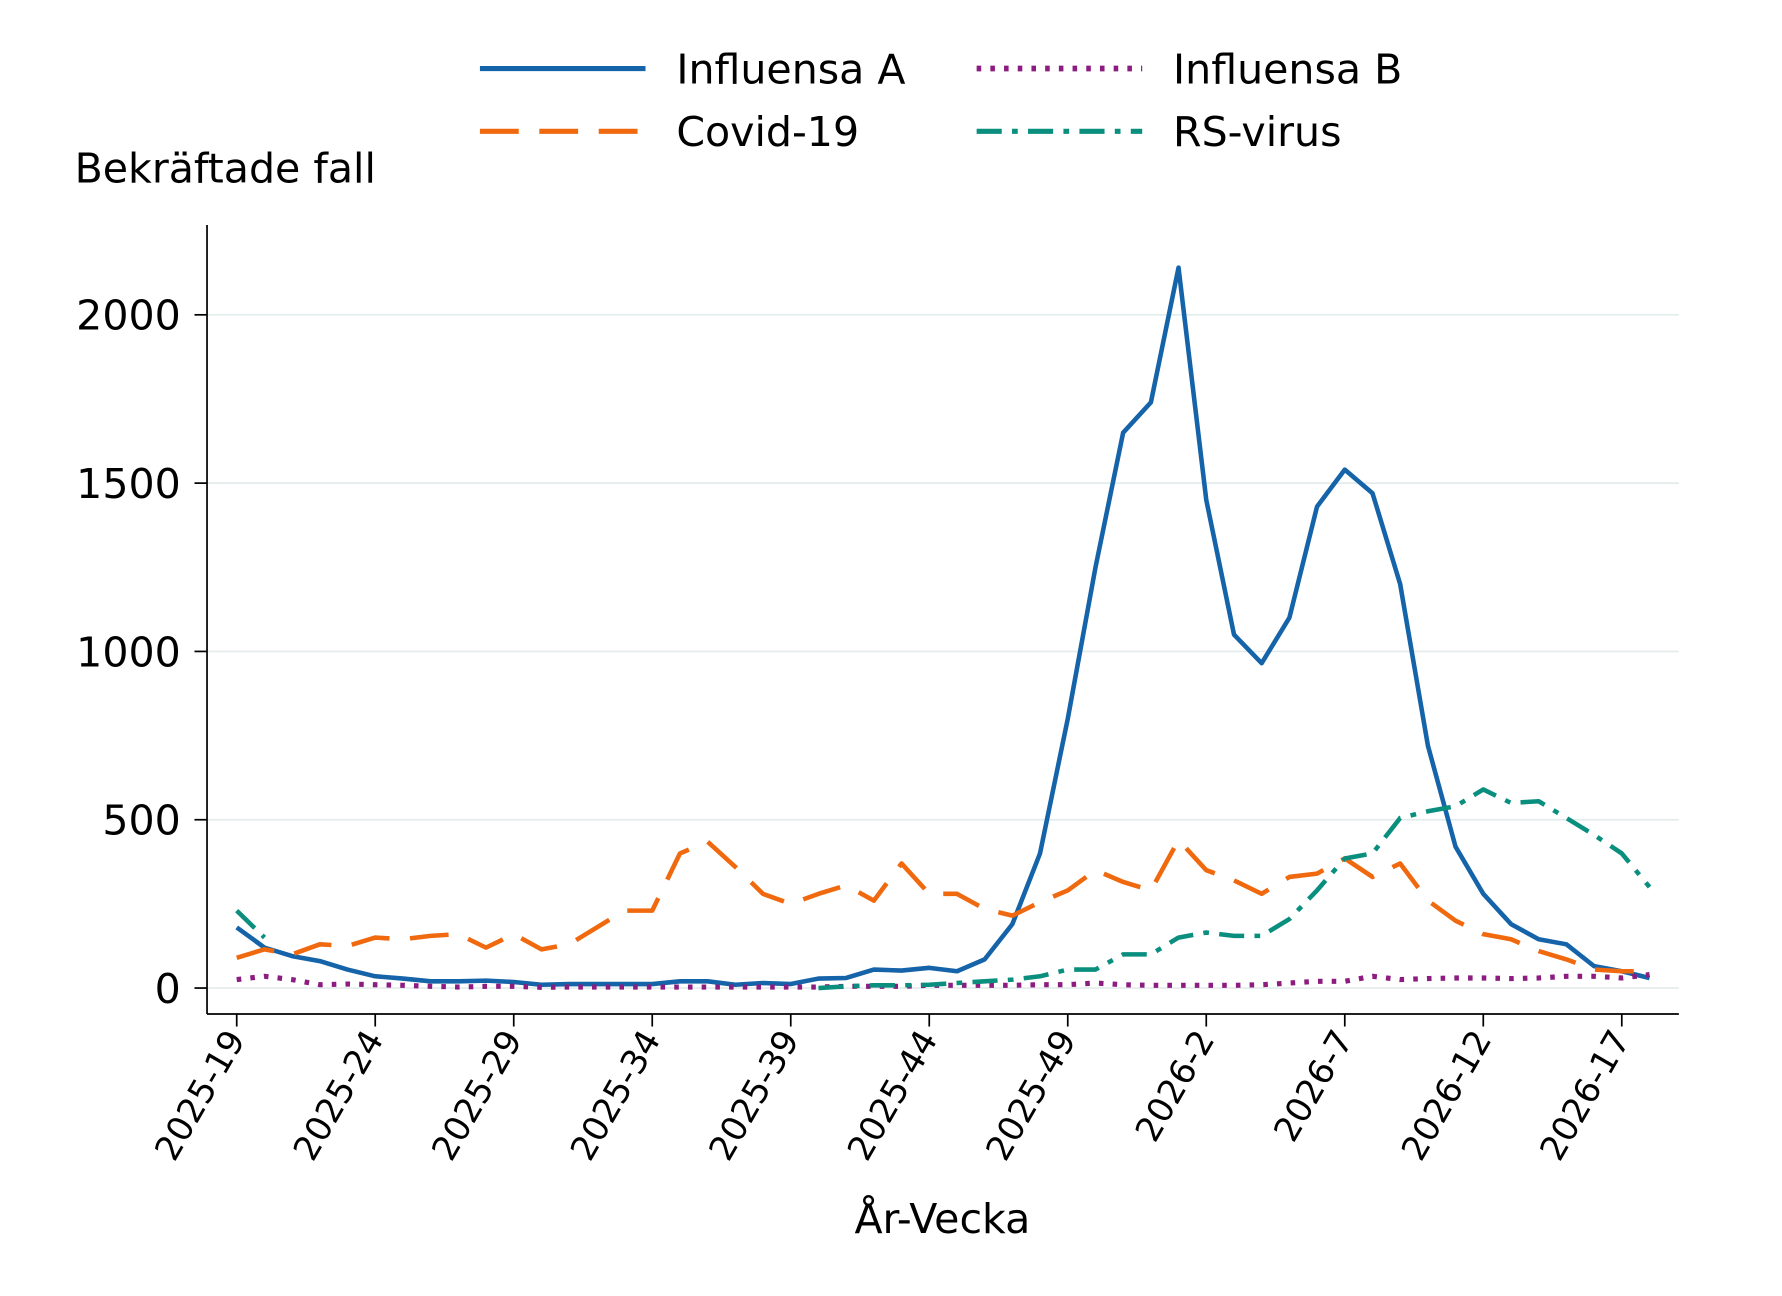 This screenshot has height=1296, width=1782. I want to click on x-tick-label: 2026-12, so click(1447, 1096).